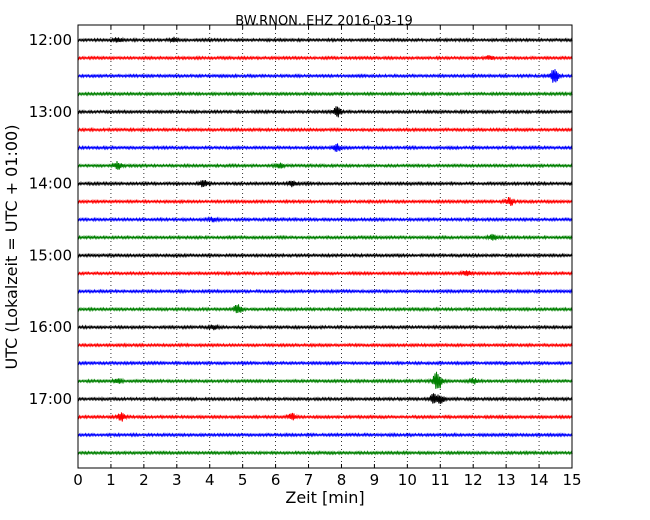 The image size is (650, 520). Describe the element at coordinates (407, 480) in the screenshot. I see `x-tick-label-10: 10` at that location.